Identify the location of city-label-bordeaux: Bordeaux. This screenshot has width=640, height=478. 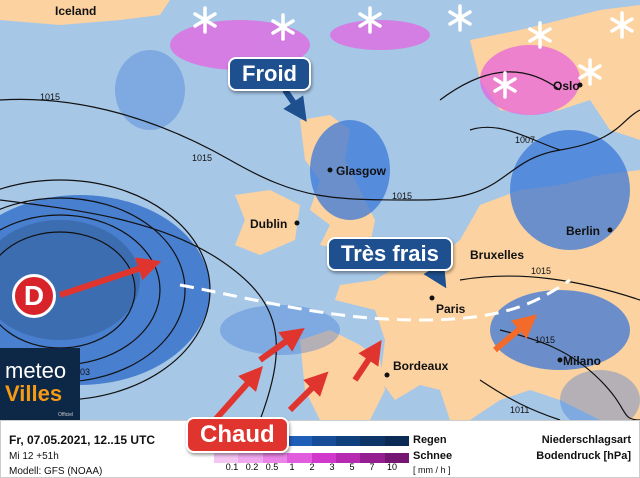
(421, 366).